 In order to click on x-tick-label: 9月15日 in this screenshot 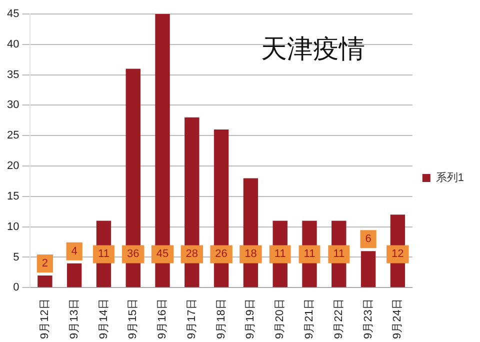, I will do `click(133, 319)`.